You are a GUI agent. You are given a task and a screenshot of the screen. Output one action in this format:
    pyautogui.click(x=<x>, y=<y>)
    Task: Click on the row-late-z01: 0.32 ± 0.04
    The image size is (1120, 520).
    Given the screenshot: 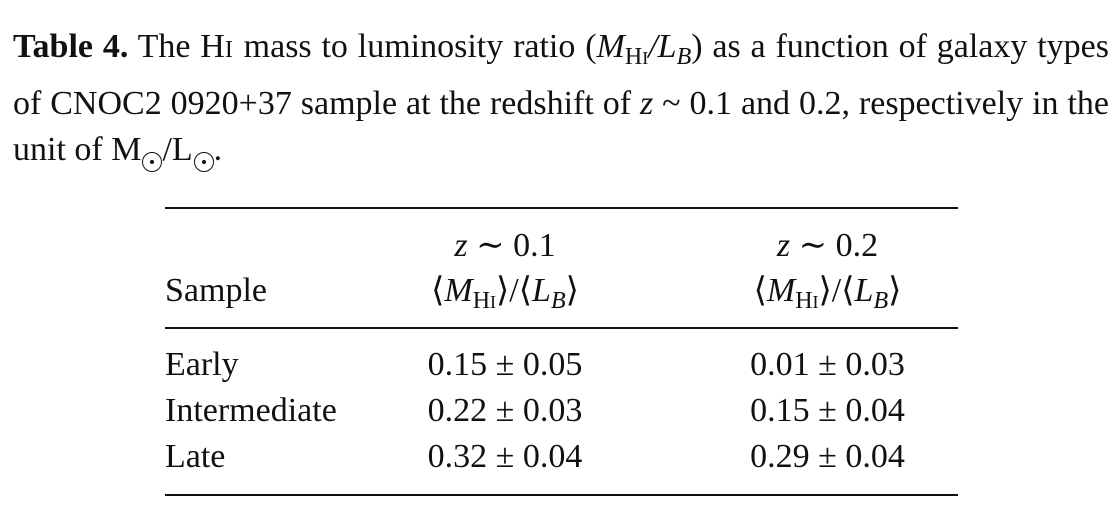 What is the action you would take?
    pyautogui.click(x=505, y=456)
    